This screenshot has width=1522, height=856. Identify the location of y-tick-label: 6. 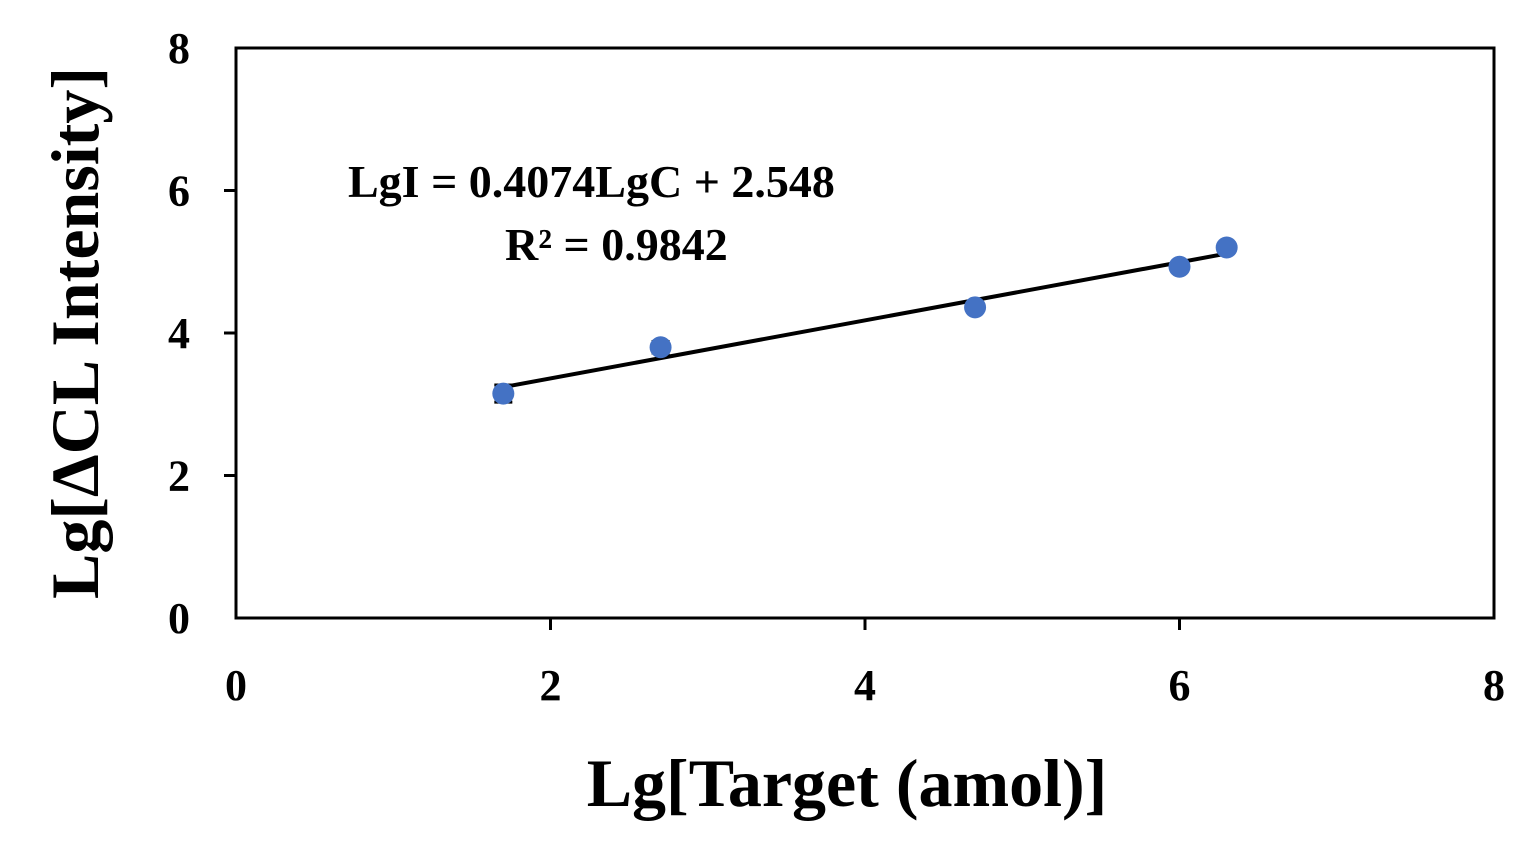
(179, 191).